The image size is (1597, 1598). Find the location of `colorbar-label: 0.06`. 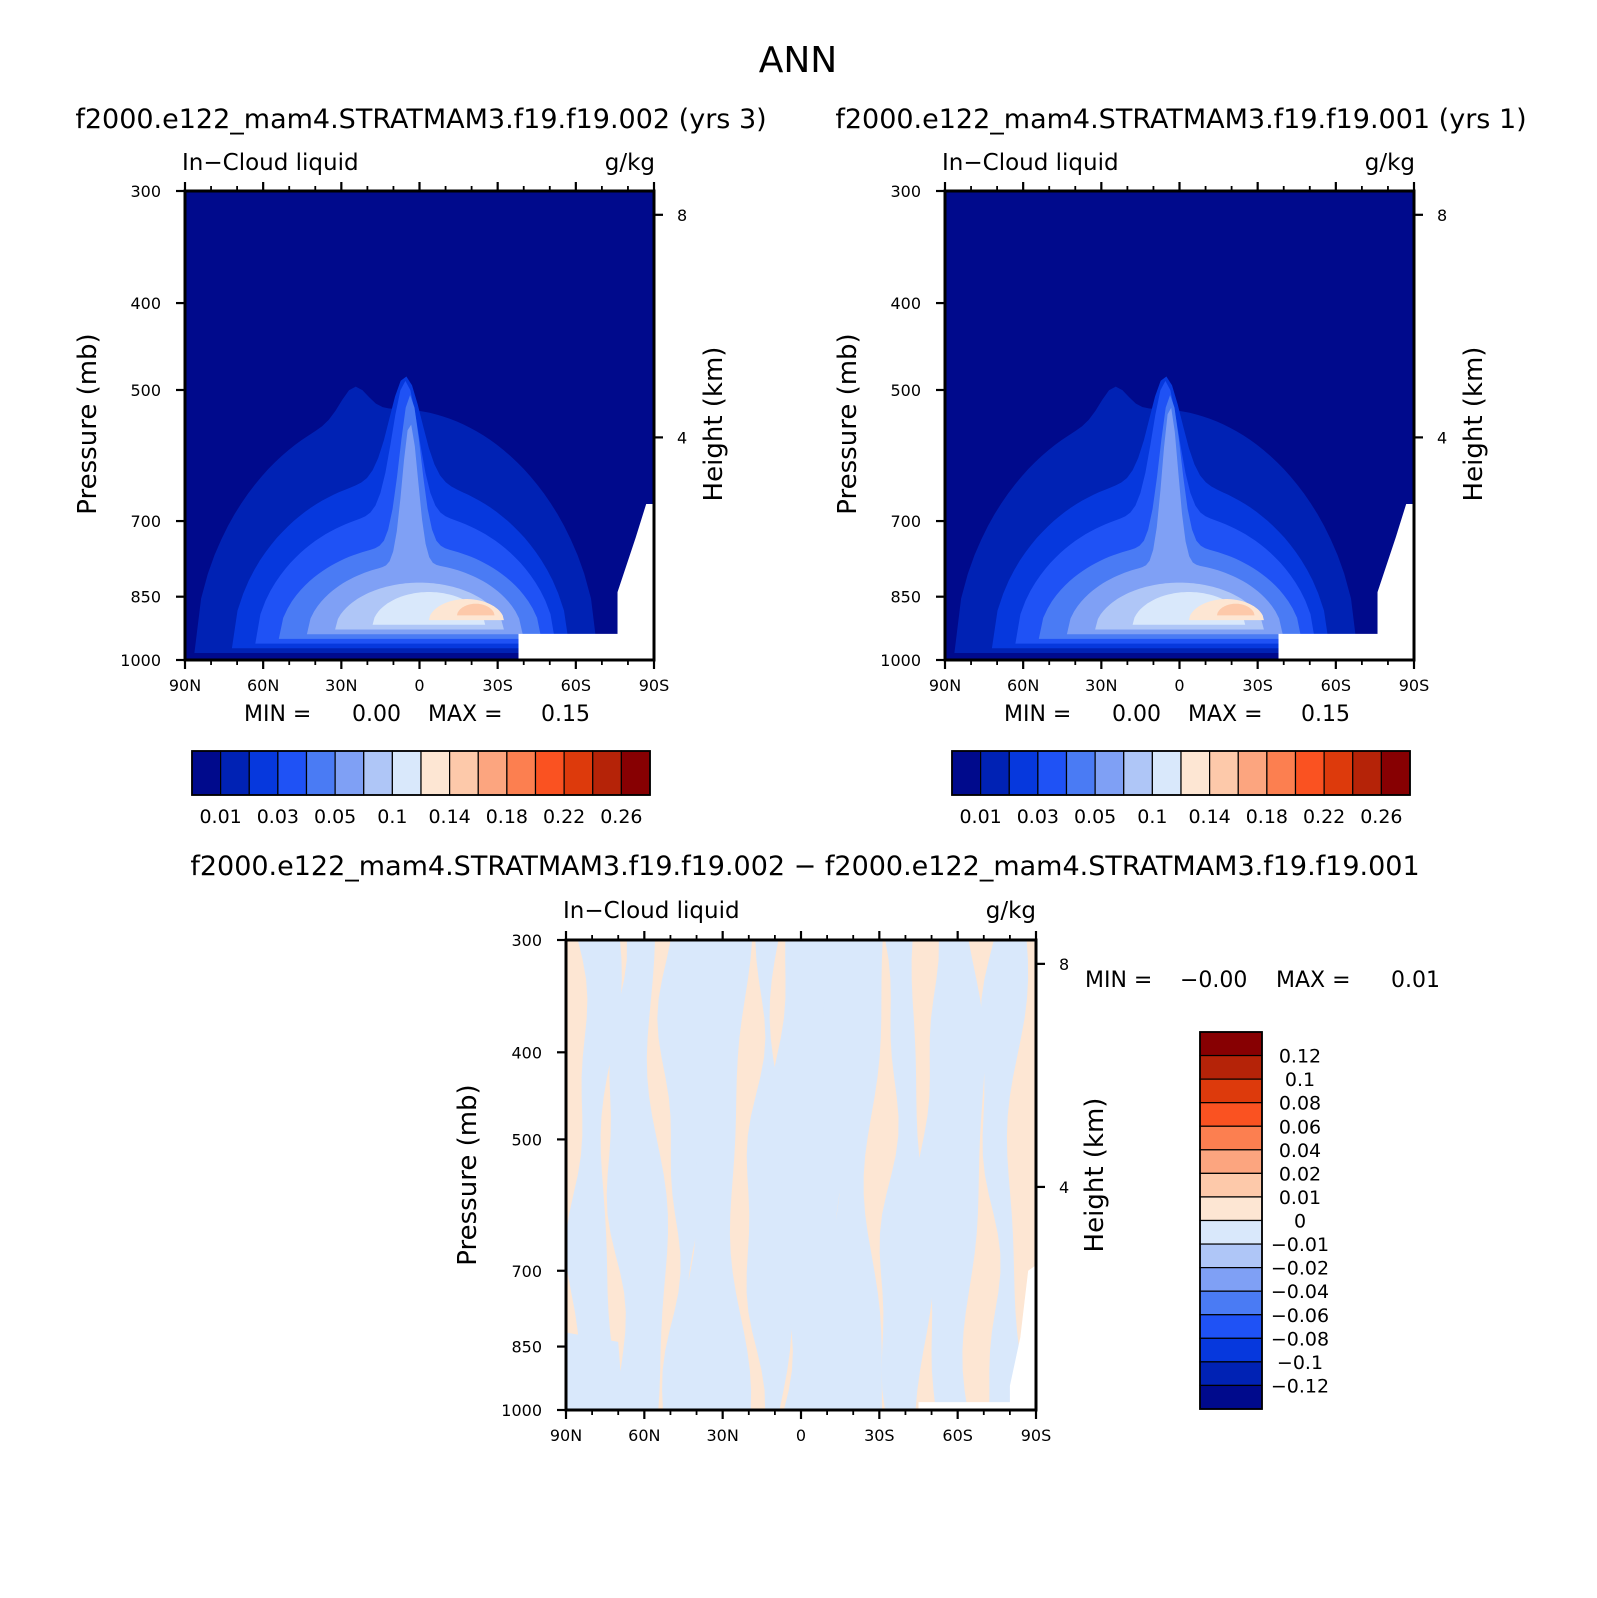

colorbar-label: 0.06 is located at coordinates (1300, 1127).